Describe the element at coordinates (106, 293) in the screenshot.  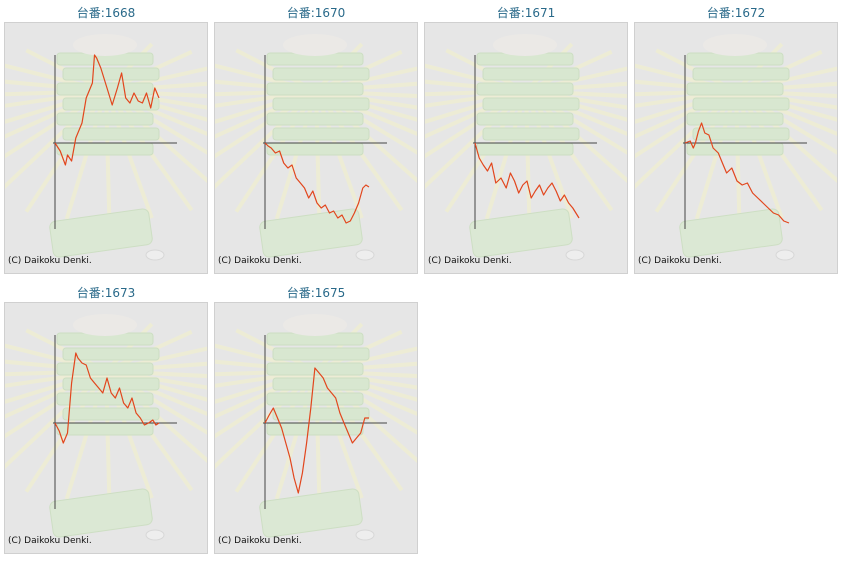
I see `chart-title: 台番:1673` at that location.